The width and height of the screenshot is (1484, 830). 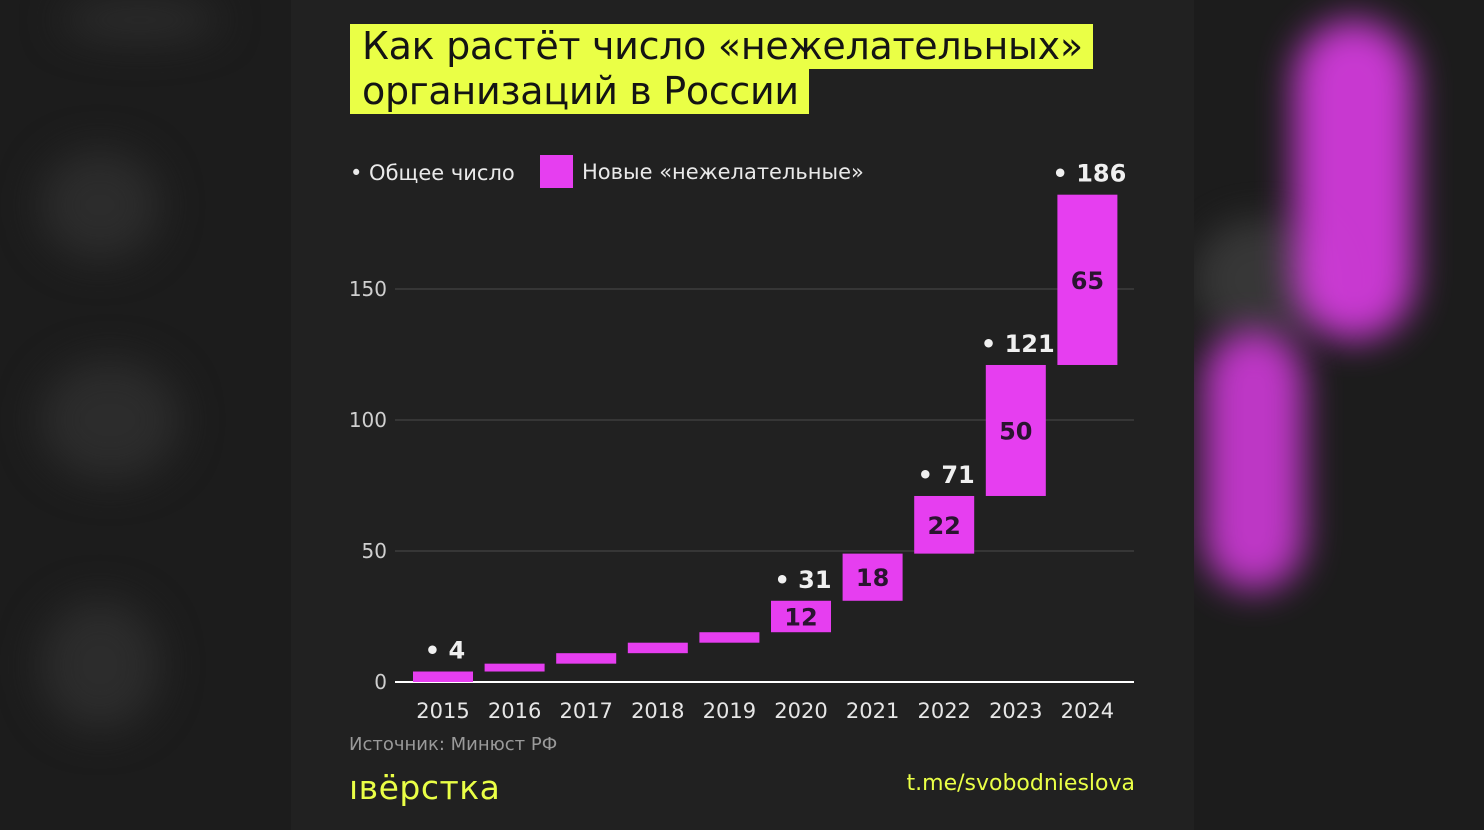 I want to click on bar-2020, so click(x=801, y=616).